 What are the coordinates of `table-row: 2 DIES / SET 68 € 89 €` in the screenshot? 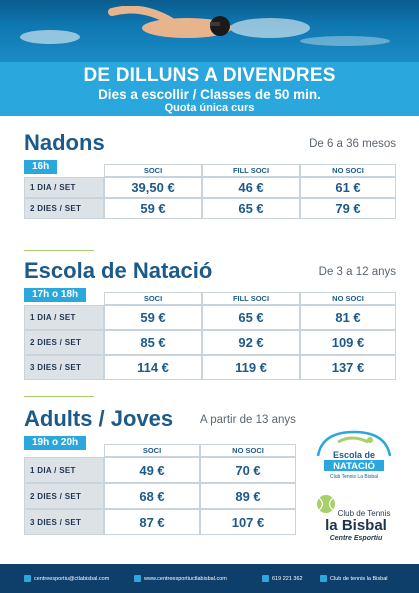 It's located at (160, 496).